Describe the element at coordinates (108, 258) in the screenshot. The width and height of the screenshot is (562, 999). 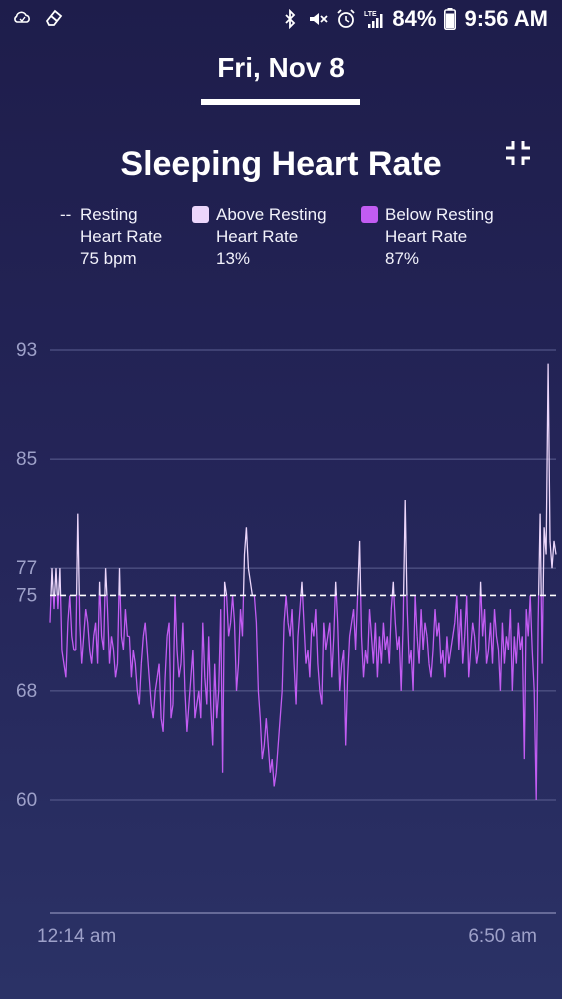
I see `legend-resting-value: 75 bpm` at that location.